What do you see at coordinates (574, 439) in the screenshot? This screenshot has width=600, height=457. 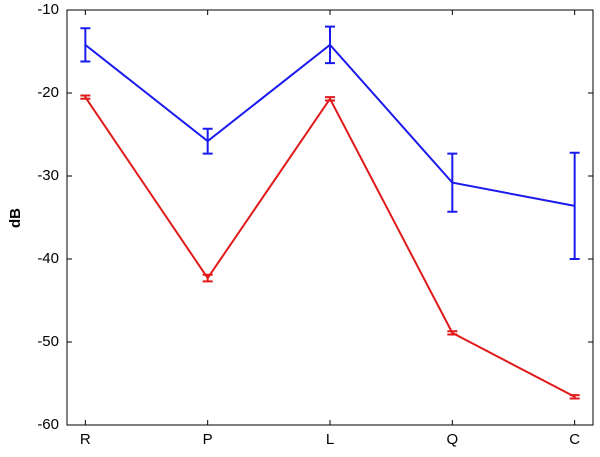 I see `x-tick-label: C` at bounding box center [574, 439].